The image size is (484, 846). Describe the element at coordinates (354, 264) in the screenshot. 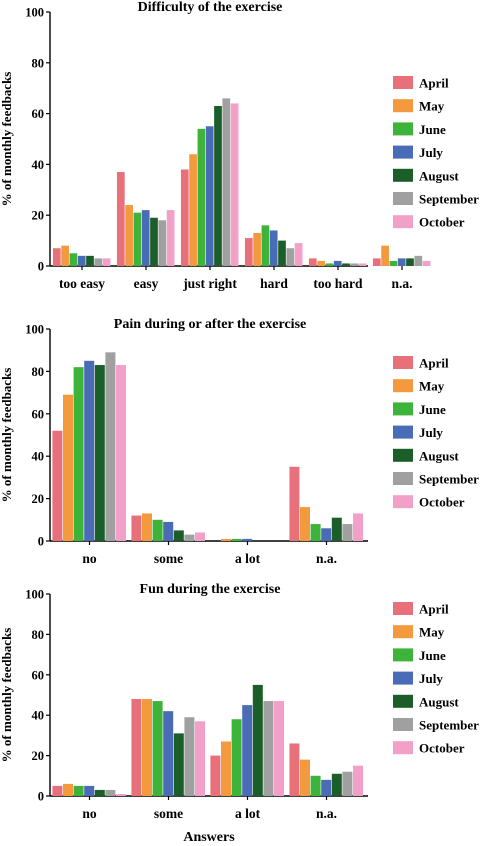

I see `bar-september-too-hard` at that location.